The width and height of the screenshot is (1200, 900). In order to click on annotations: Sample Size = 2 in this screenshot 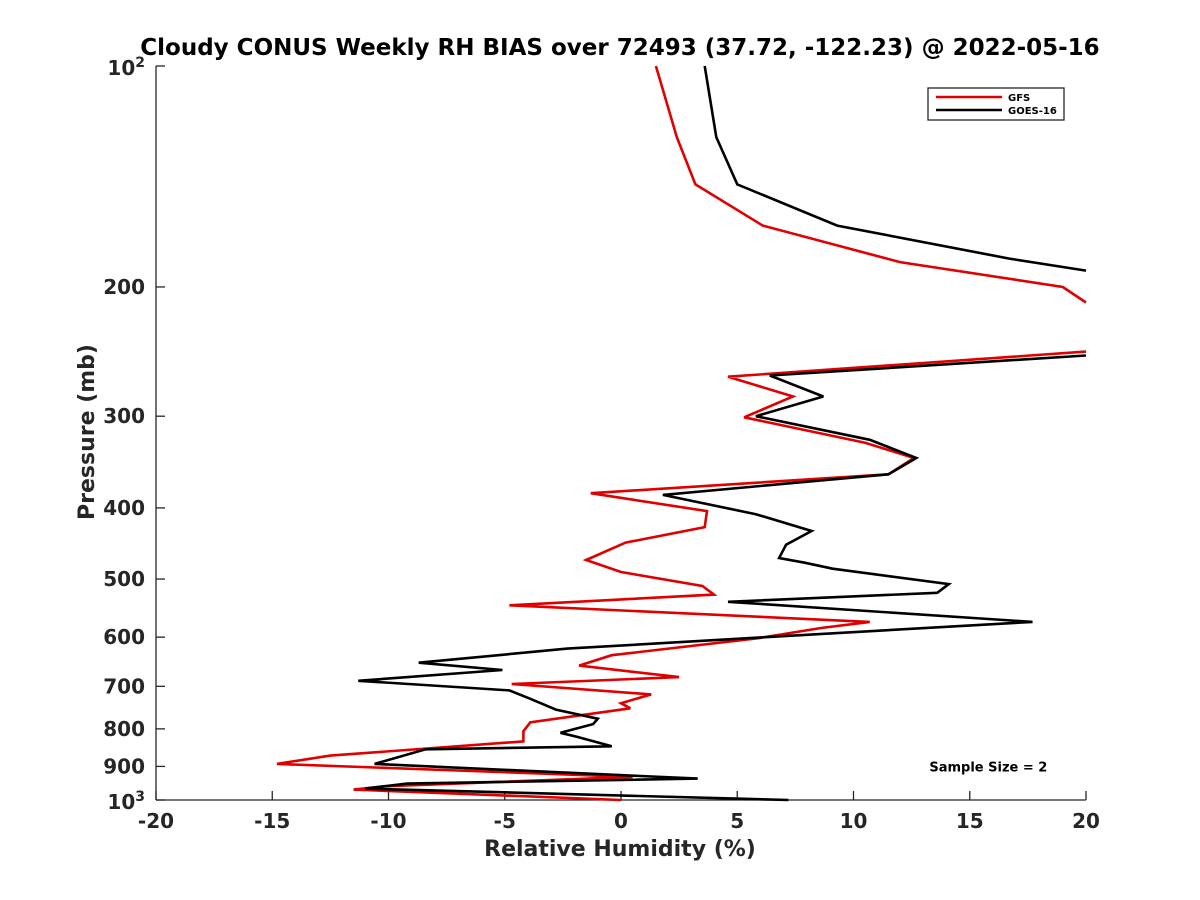, I will do `click(988, 767)`.